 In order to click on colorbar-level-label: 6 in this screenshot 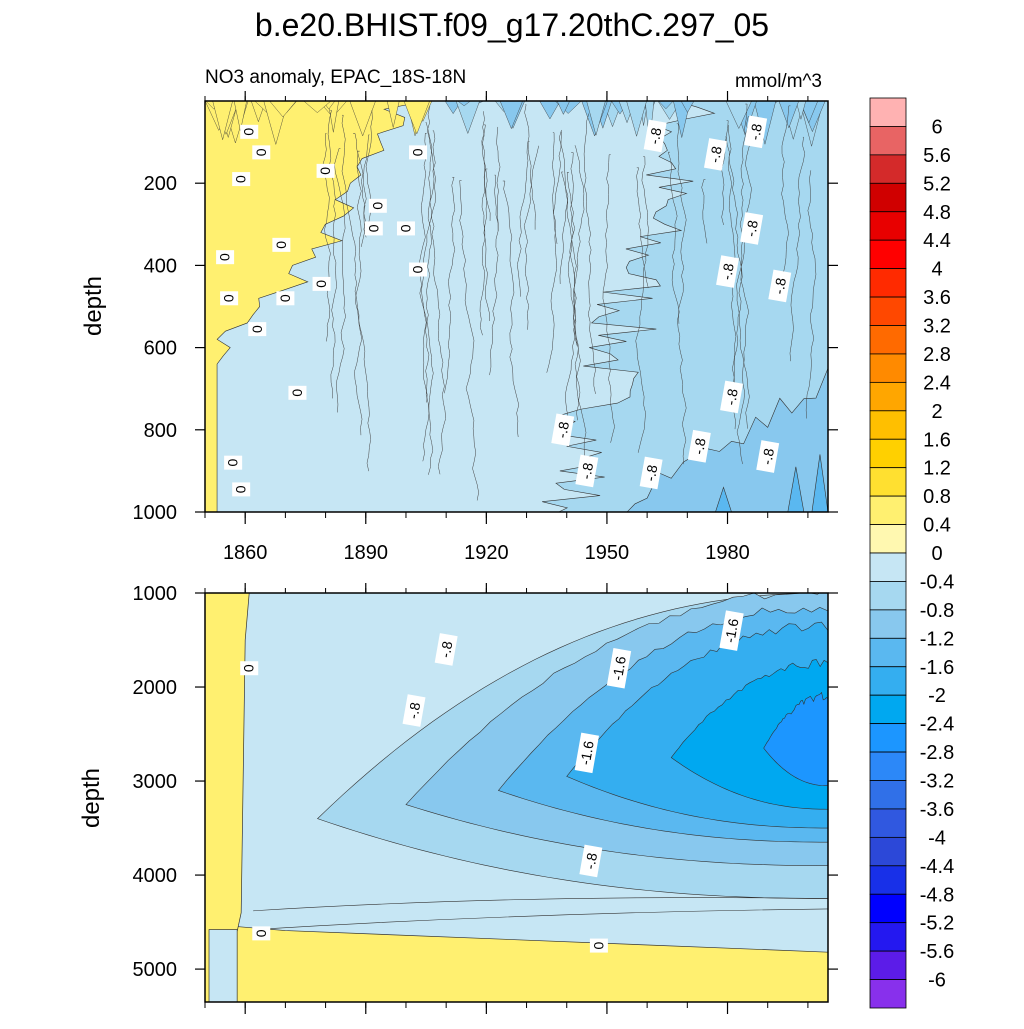, I will do `click(936, 127)`.